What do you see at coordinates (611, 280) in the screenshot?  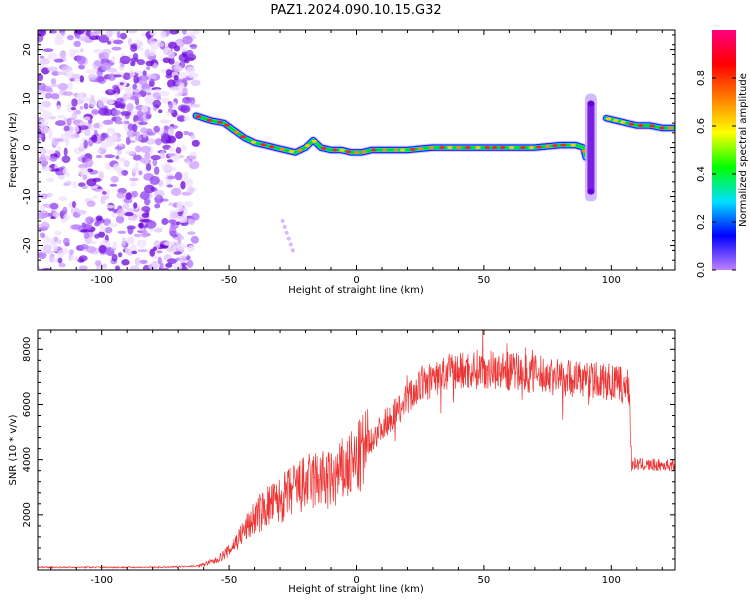 I see `spectrogram-xtick-label: 100` at bounding box center [611, 280].